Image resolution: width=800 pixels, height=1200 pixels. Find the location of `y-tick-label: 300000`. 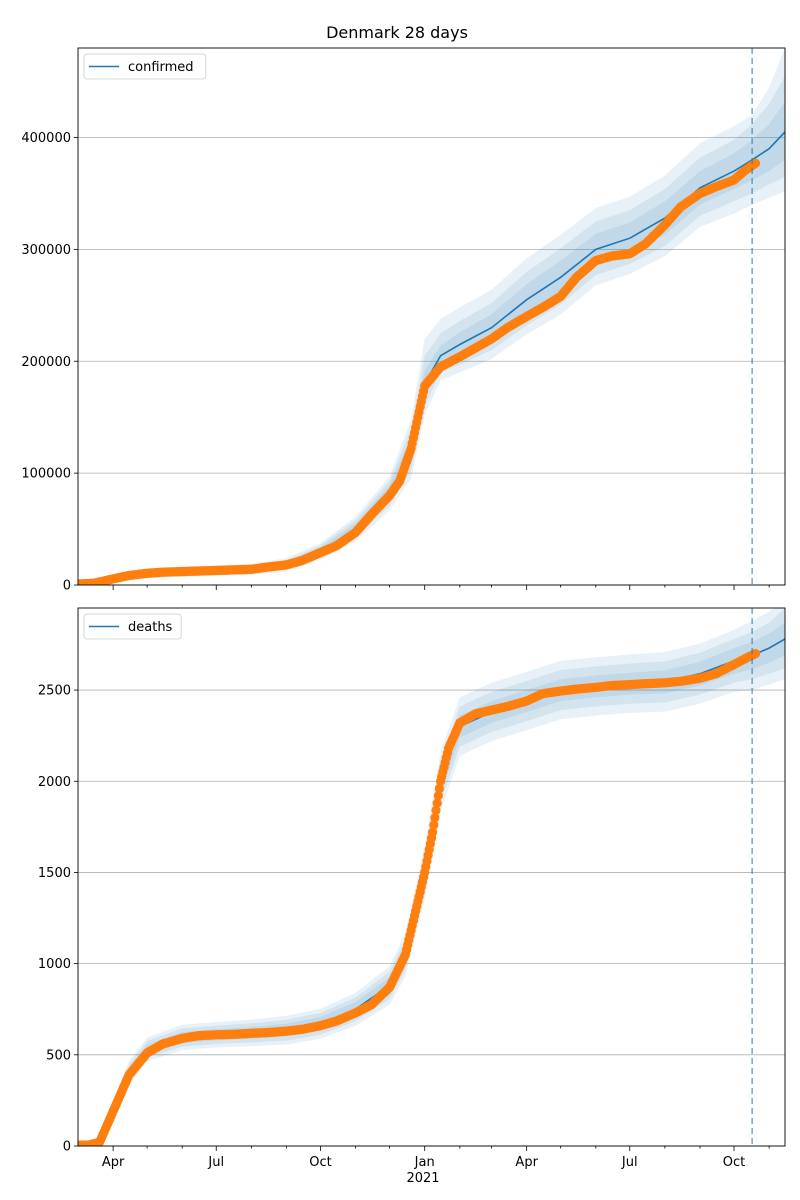

y-tick-label: 300000 is located at coordinates (46, 250).